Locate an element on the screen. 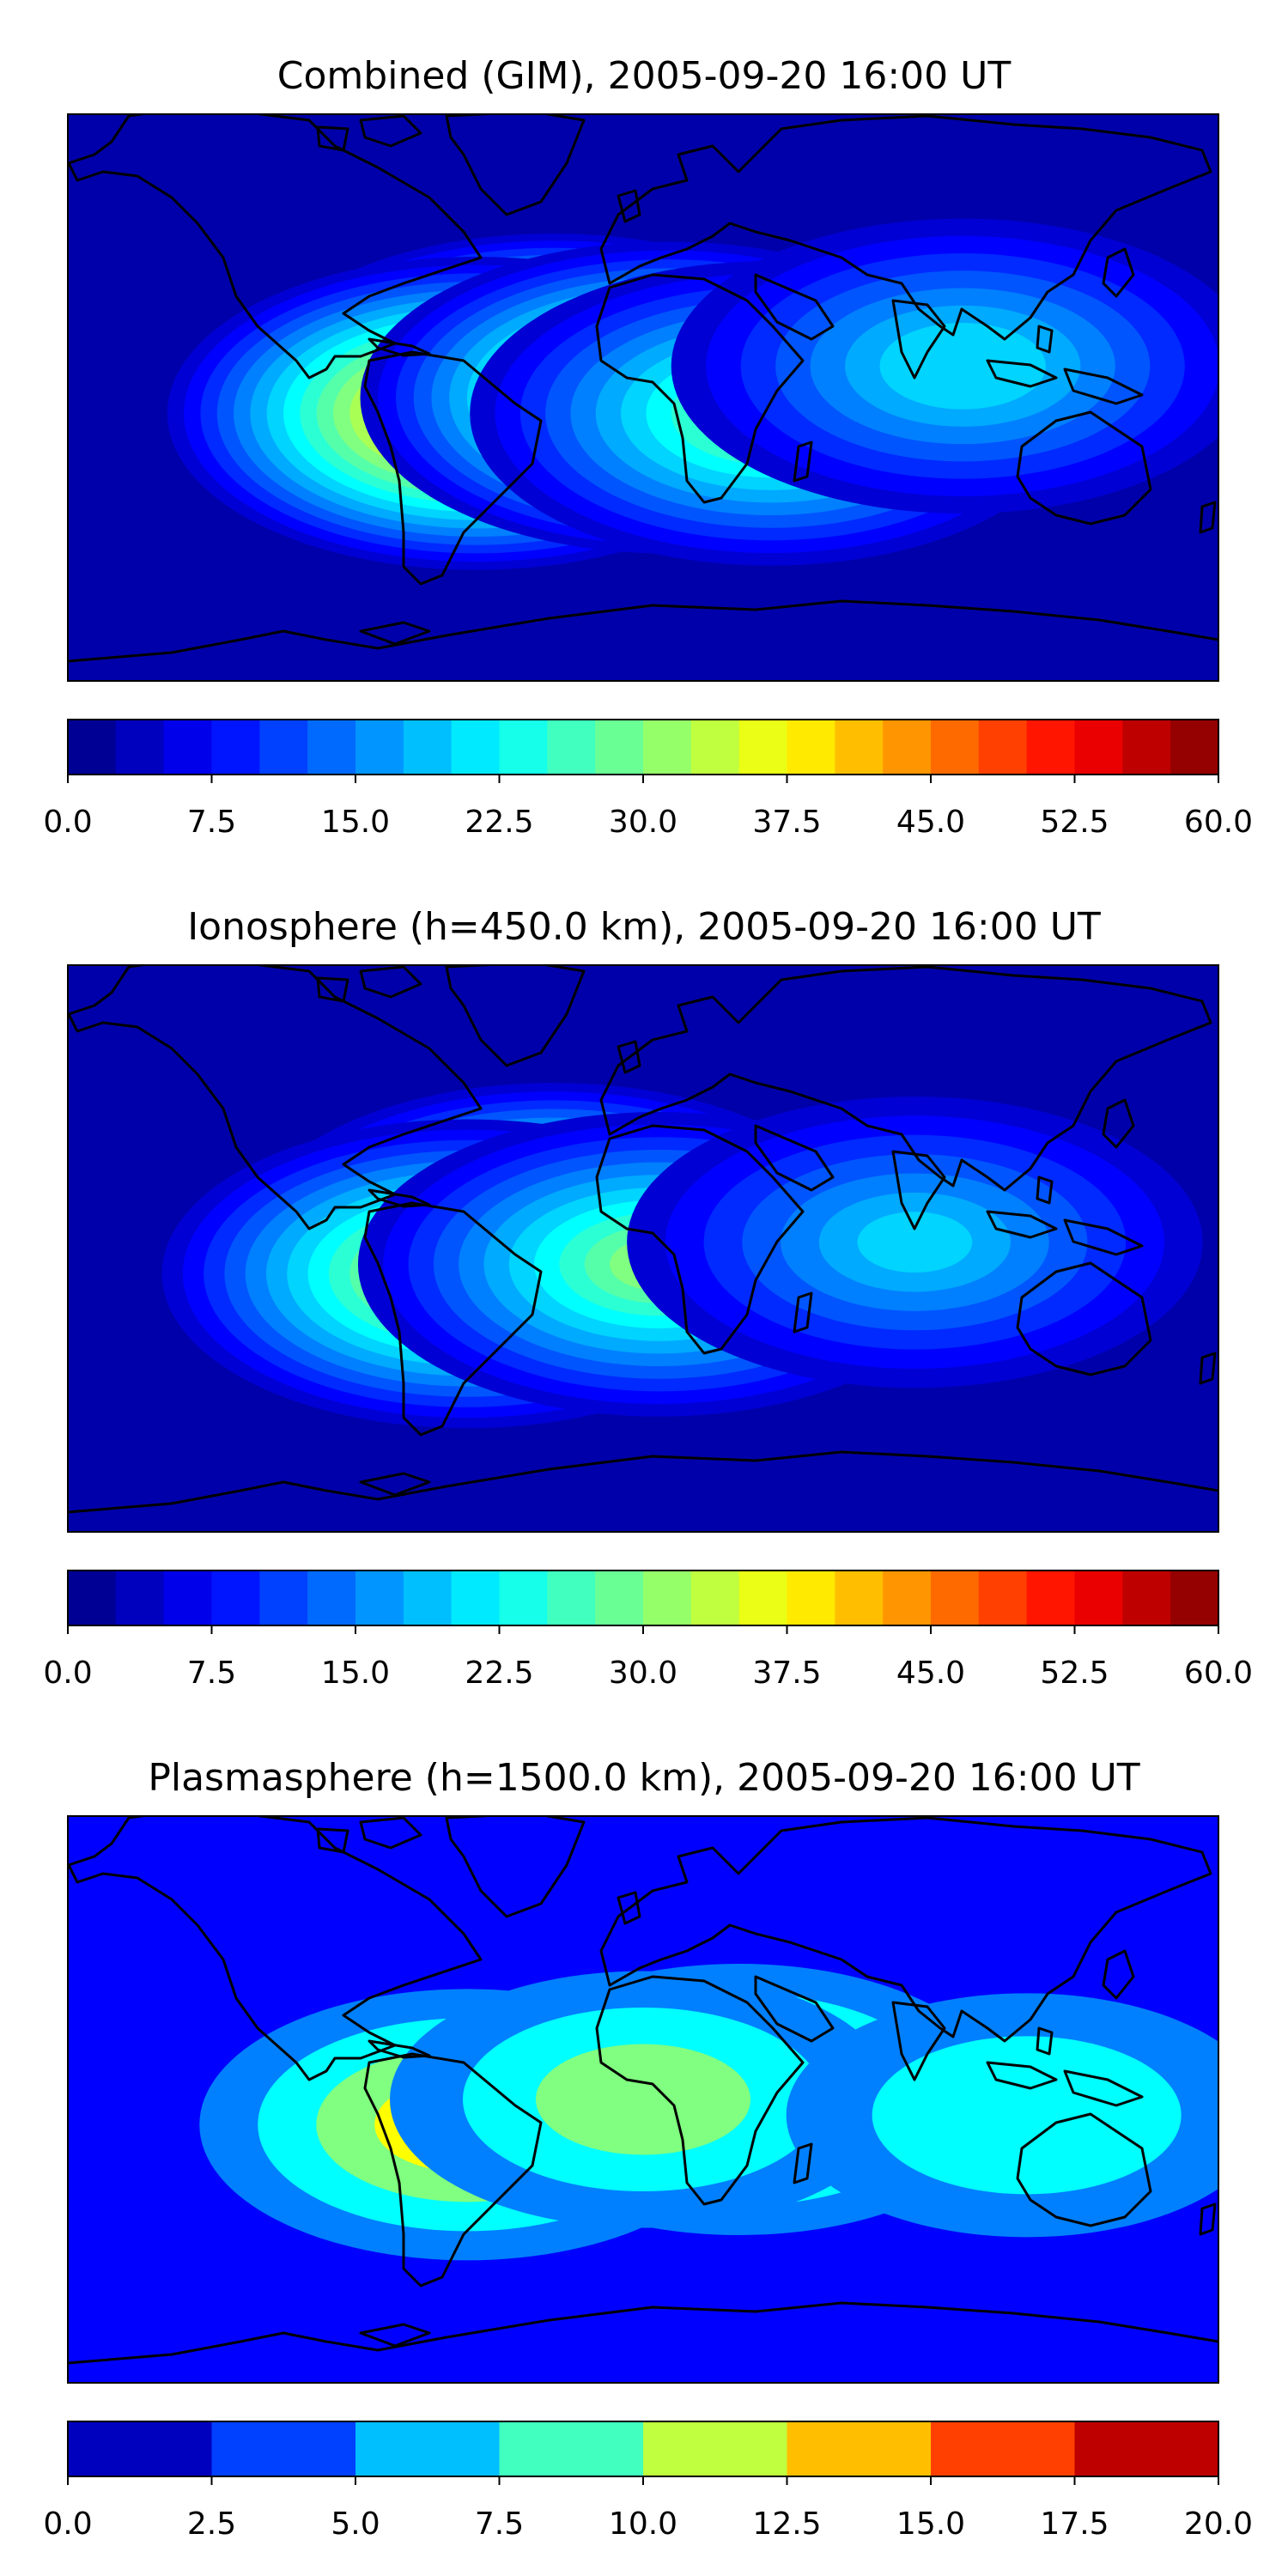  colorbar-tick-label: 20.0 is located at coordinates (1218, 2524).